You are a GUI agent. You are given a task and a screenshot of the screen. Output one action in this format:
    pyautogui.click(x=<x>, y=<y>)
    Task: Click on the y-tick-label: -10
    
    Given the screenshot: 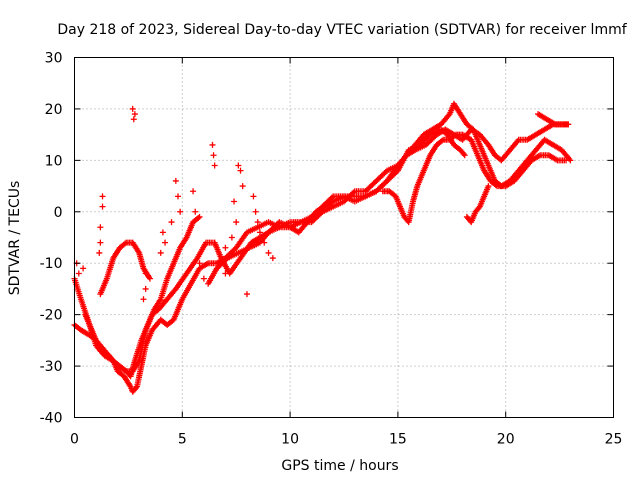 What is the action you would take?
    pyautogui.click(x=51, y=264)
    